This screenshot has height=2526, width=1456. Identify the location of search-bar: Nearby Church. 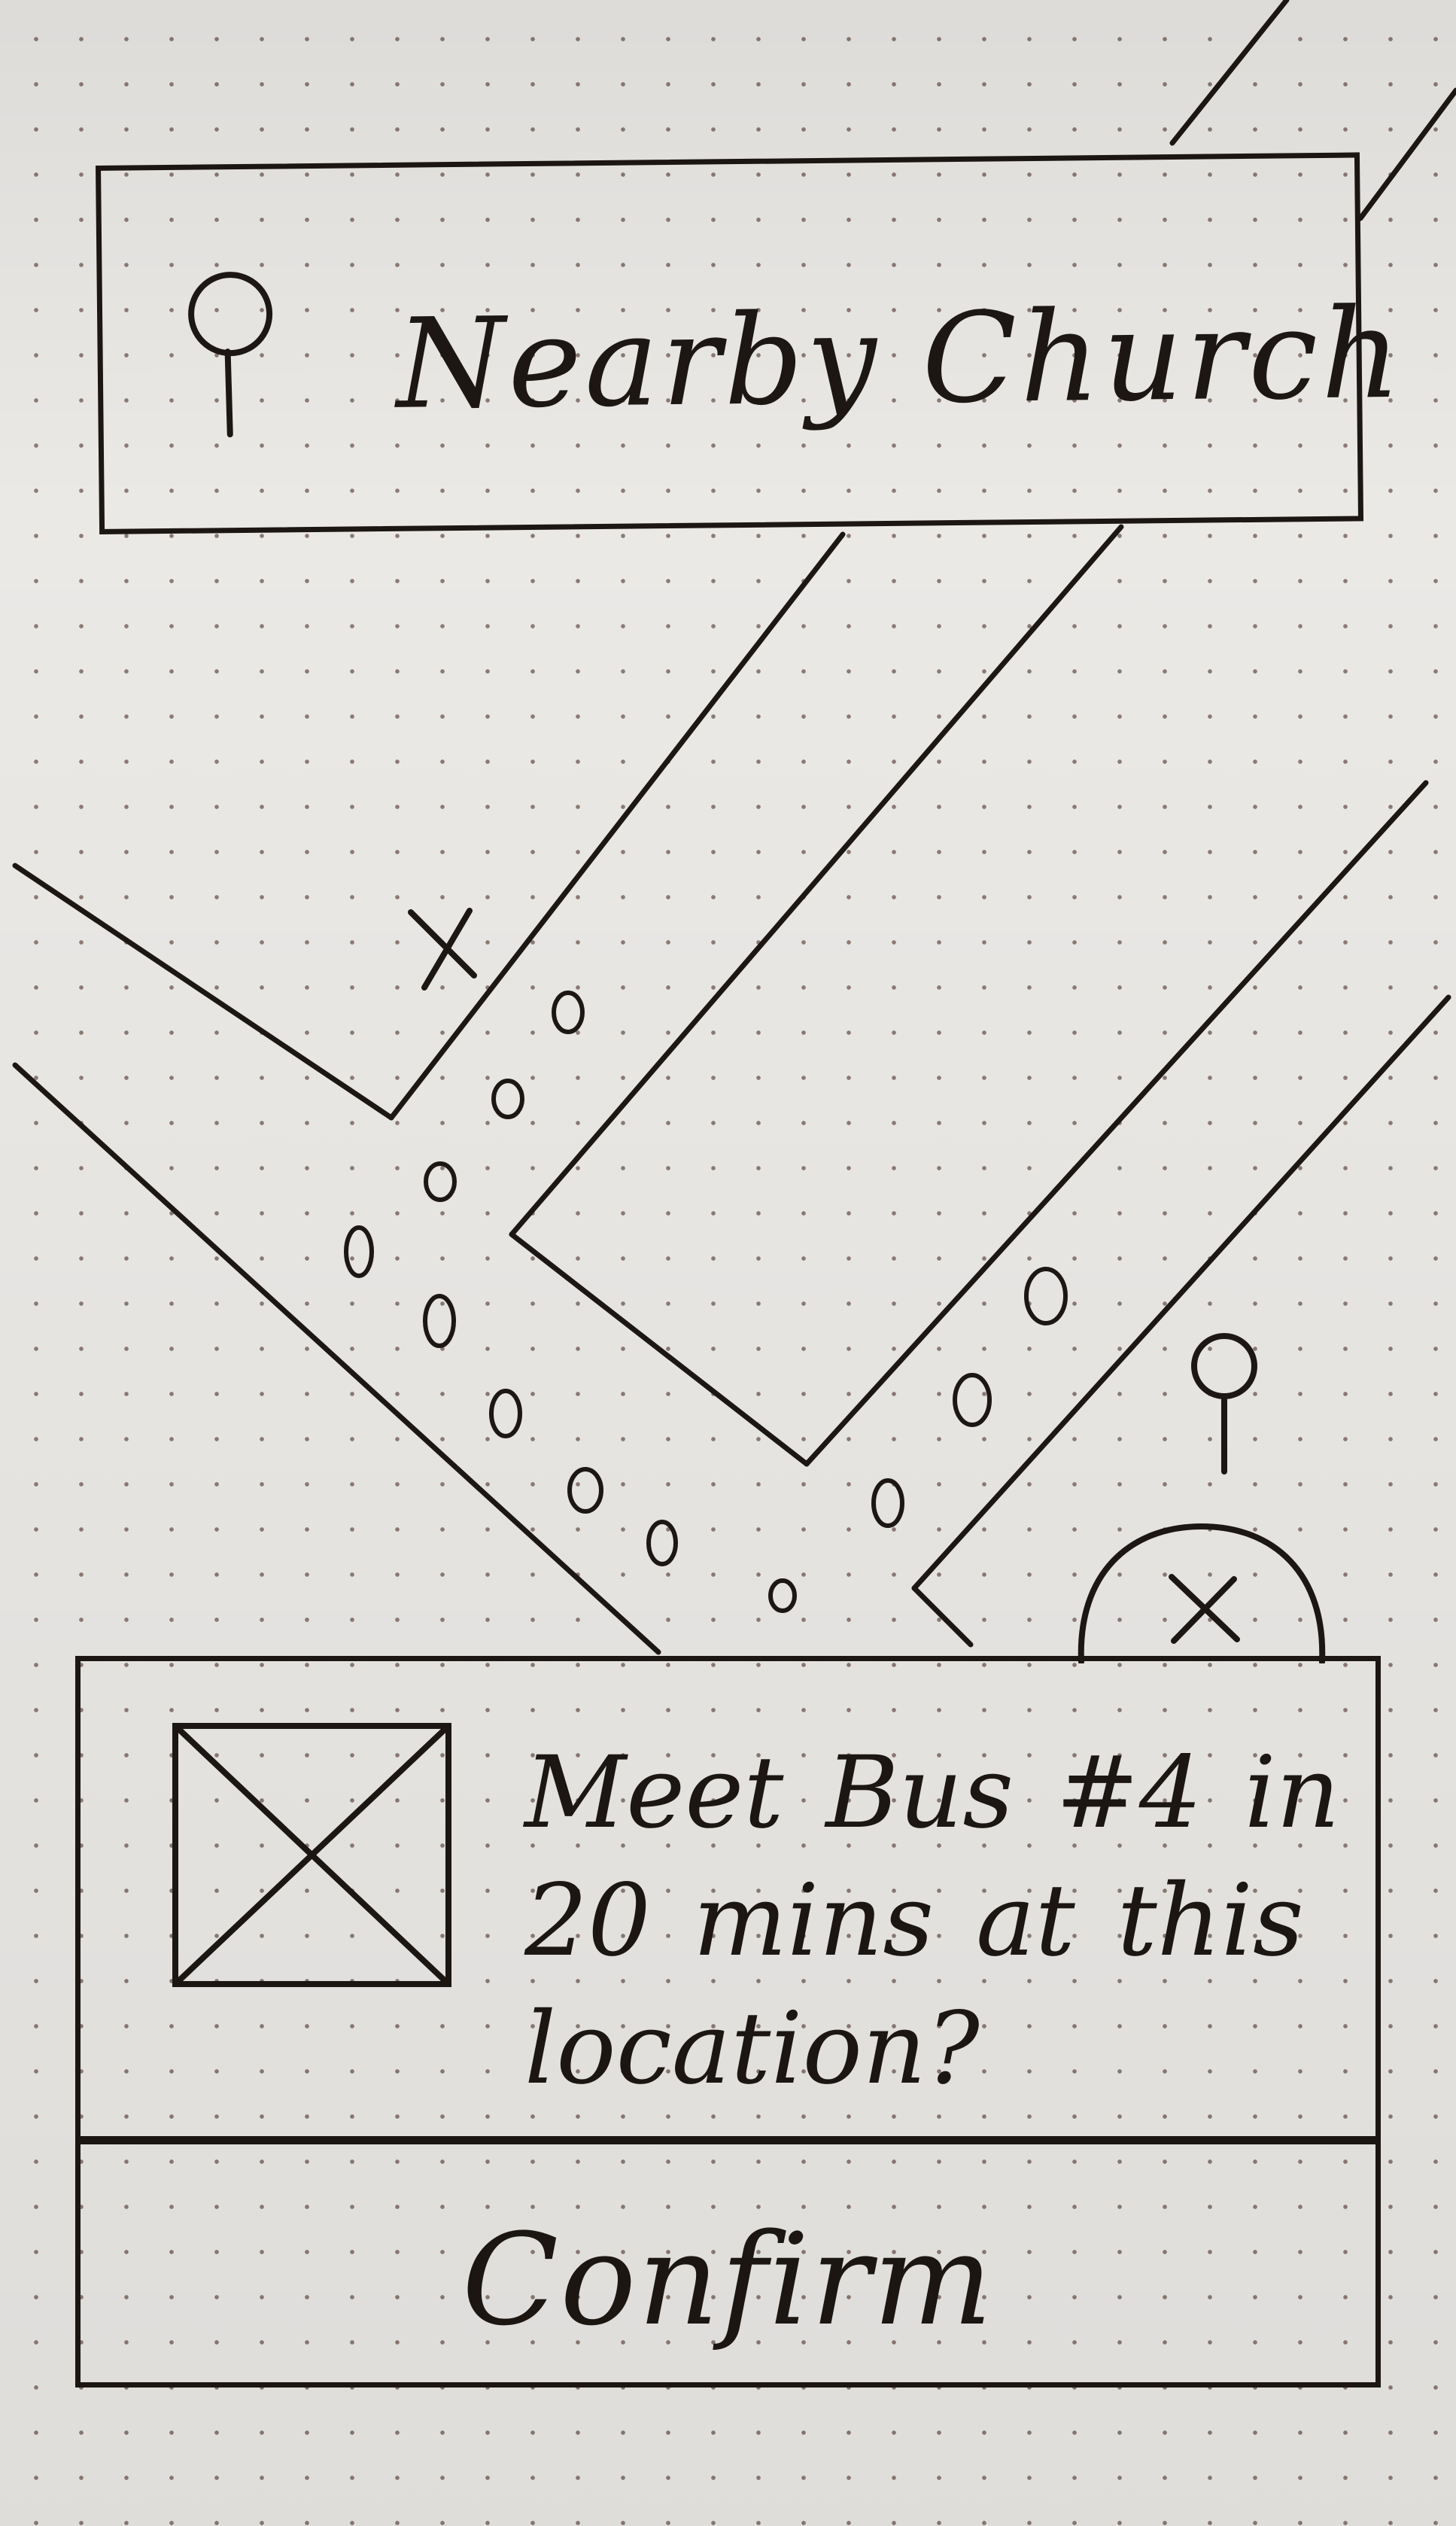
(750, 343).